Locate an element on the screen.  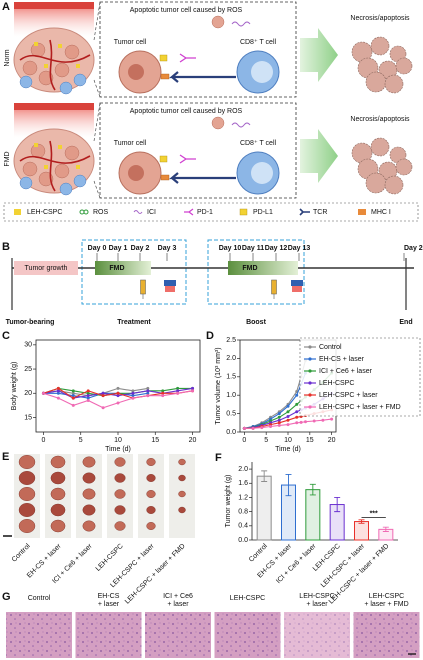
y-tick-label: 1.6 is located at coordinates (243, 483).